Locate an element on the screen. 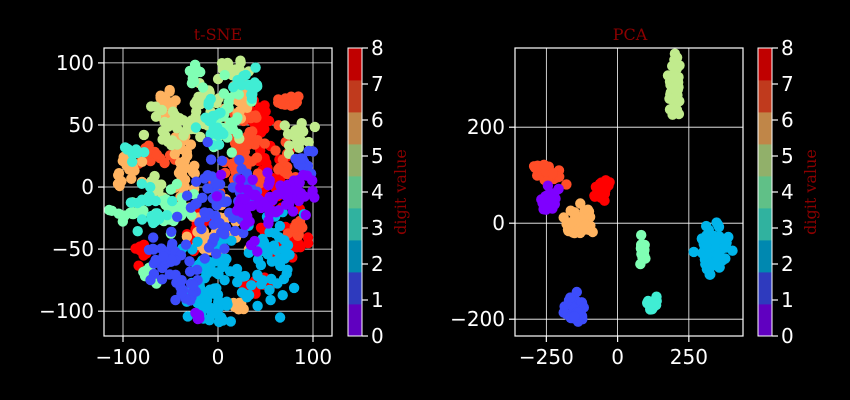 Image resolution: width=850 pixels, height=400 pixels. pca-point-d7 is located at coordinates (544, 164).